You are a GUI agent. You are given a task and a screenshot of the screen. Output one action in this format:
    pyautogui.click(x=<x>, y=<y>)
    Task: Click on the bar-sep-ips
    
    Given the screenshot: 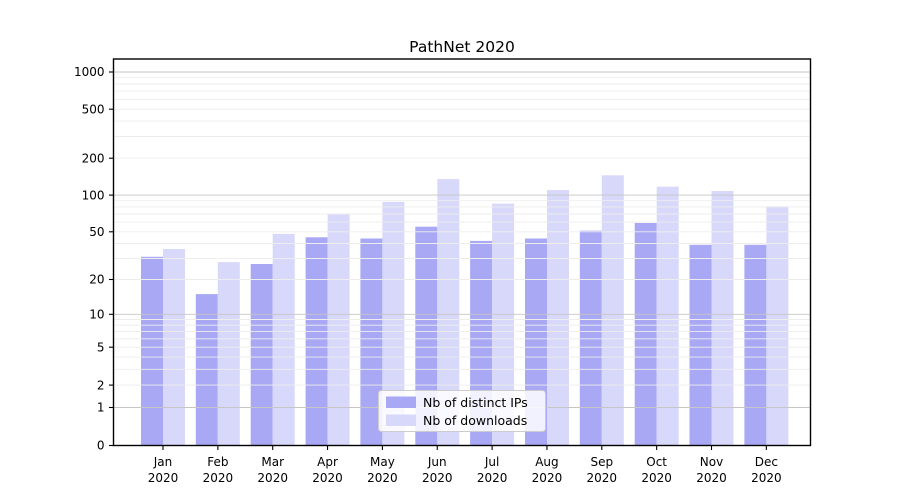 What is the action you would take?
    pyautogui.click(x=590, y=338)
    